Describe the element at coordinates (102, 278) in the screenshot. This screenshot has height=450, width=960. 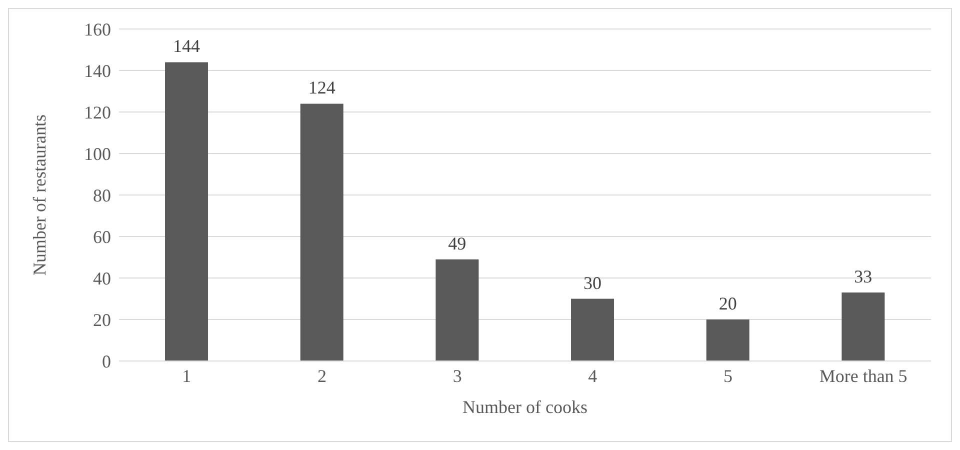
I see `y-tick-label: 40` at that location.